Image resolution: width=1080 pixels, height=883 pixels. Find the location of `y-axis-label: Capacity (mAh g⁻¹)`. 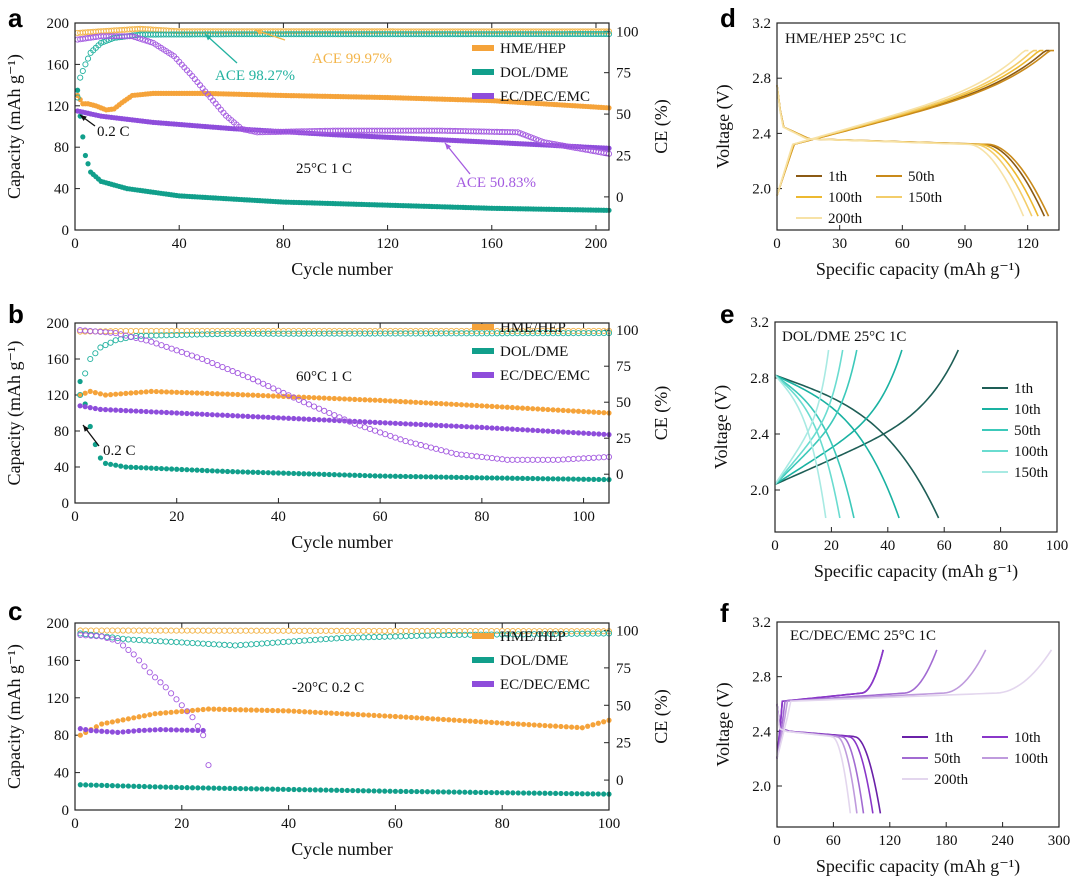

y-axis-label: Capacity (mAh g⁻¹) is located at coordinates (14, 126).